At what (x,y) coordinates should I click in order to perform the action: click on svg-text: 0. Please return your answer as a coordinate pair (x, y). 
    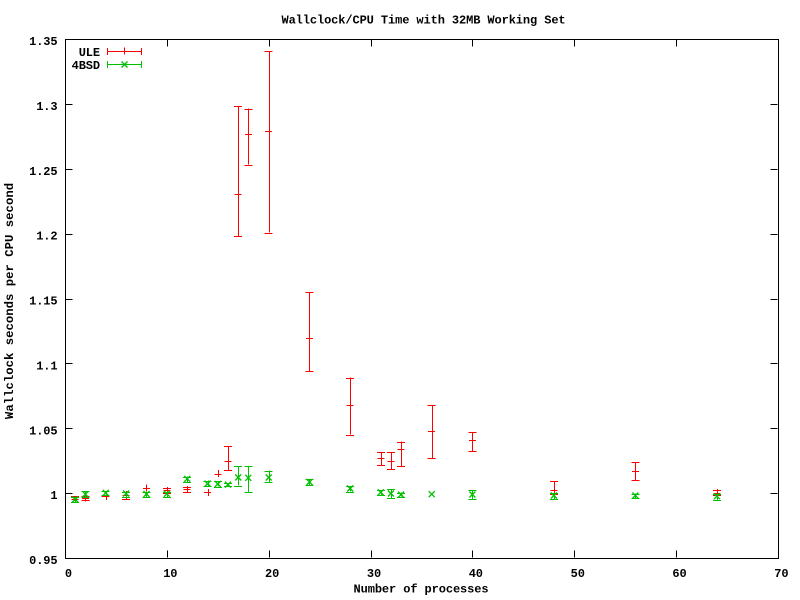
    Looking at the image, I should click on (68, 574).